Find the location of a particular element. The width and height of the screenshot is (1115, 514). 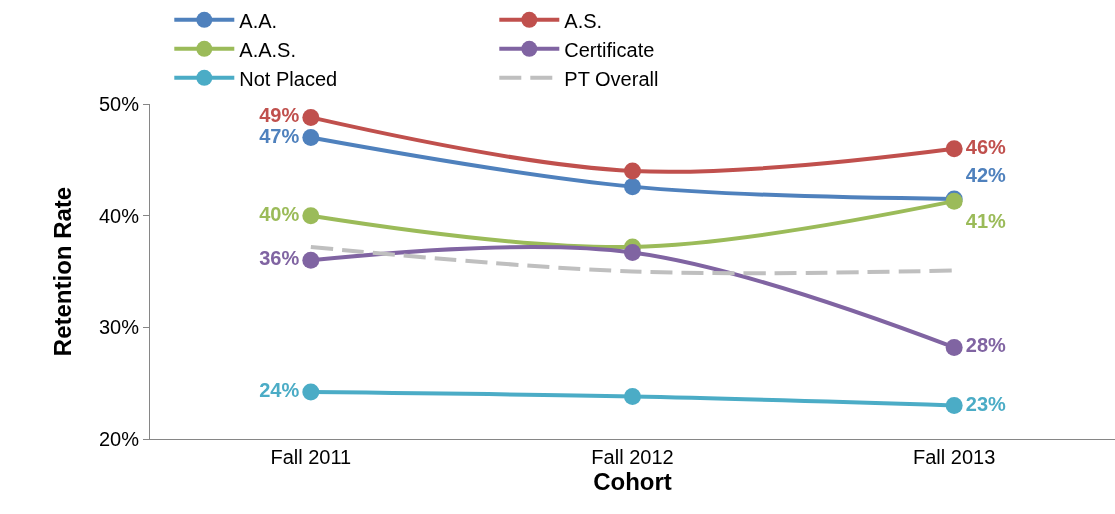

y-axis-title: Retention Rate is located at coordinates (63, 271).